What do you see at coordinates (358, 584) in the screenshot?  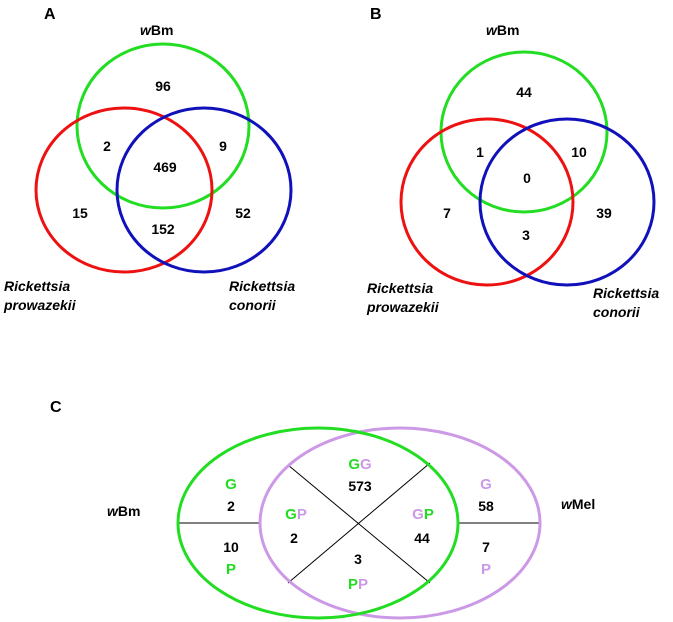 I see `panel-c-pp-letters: PP` at bounding box center [358, 584].